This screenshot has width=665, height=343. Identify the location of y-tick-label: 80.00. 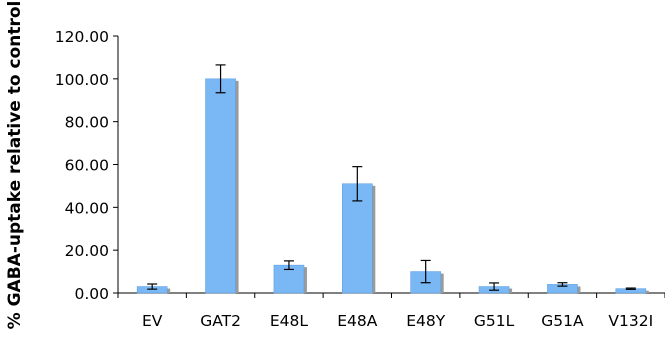
(87, 123).